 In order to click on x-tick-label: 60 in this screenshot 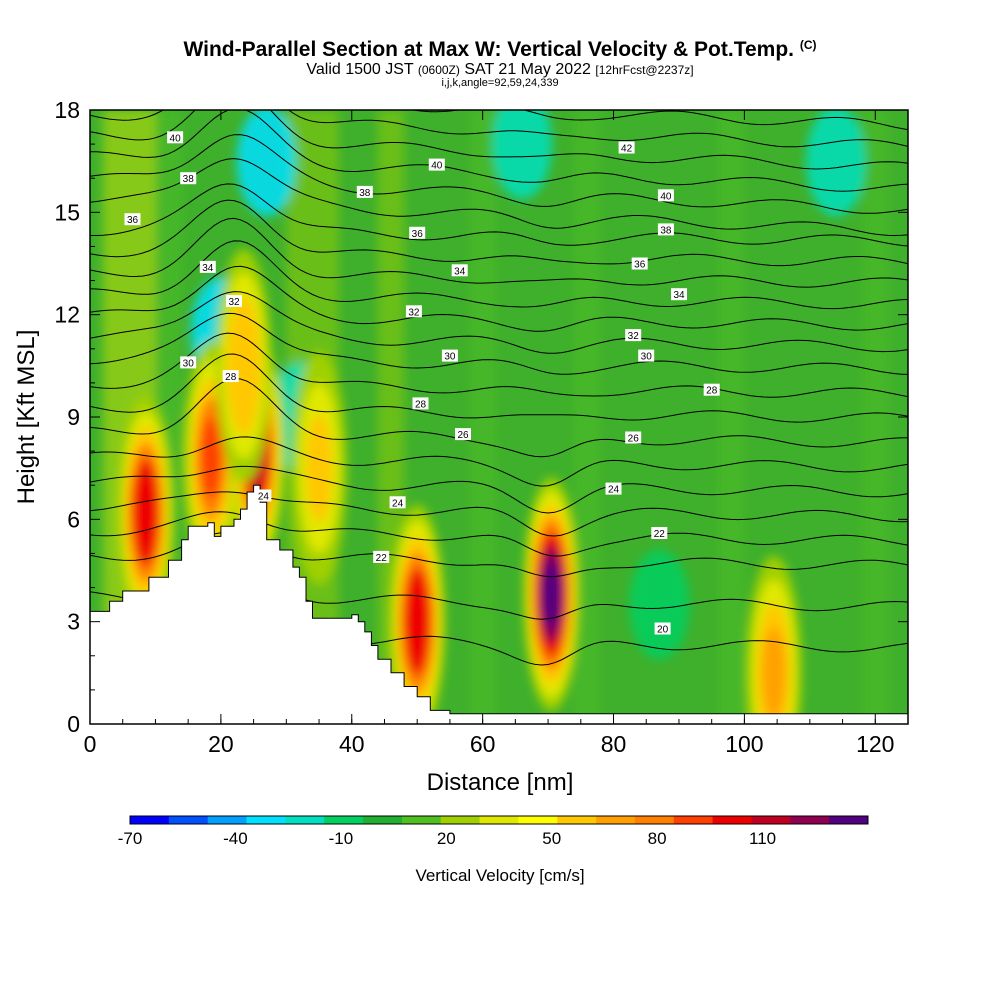, I will do `click(483, 744)`.